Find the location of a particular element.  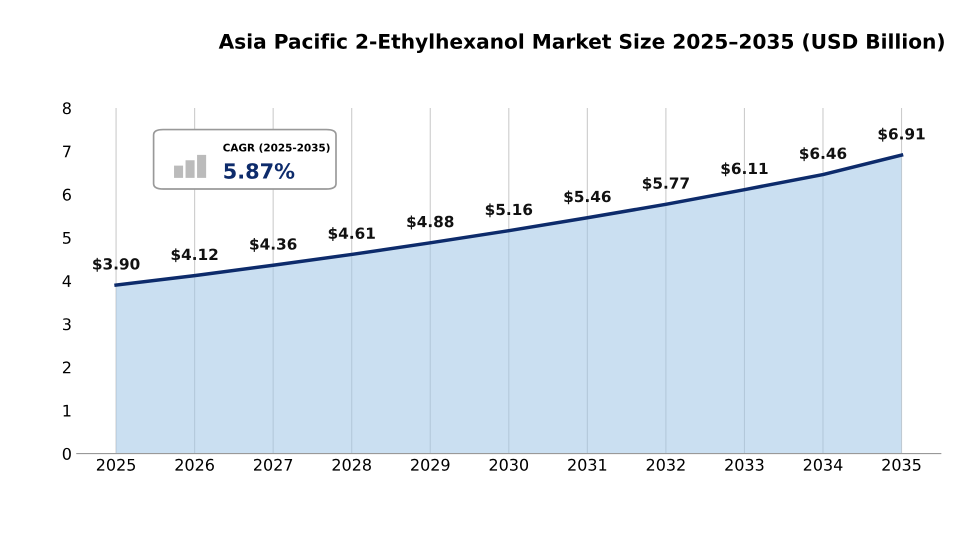

data-label: $6.91 is located at coordinates (901, 135).